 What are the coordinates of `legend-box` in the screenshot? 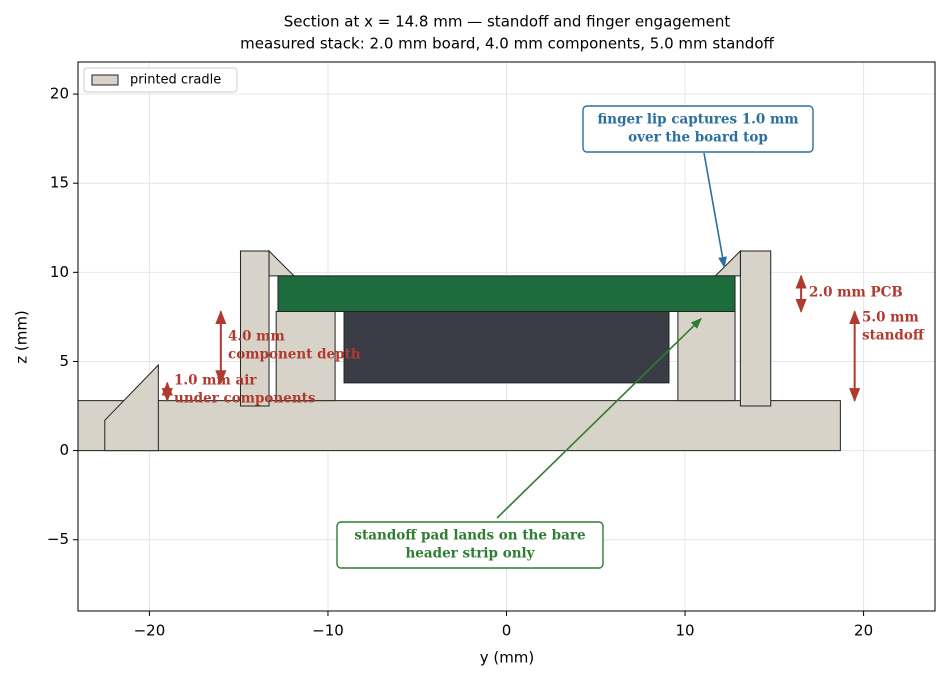 It's located at (160, 80).